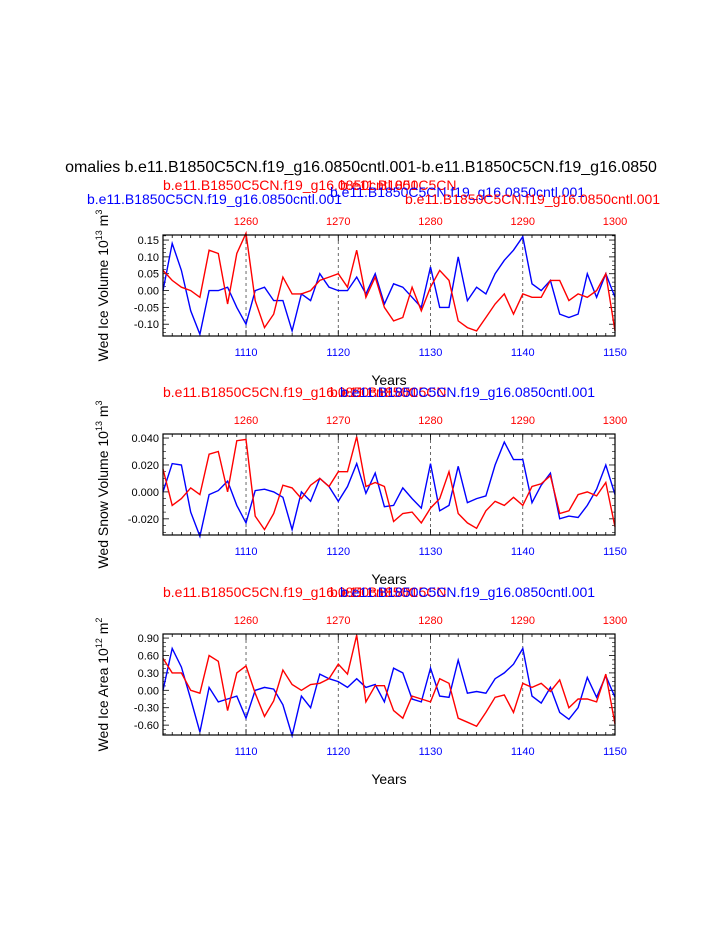 This screenshot has width=723, height=935. I want to click on y-axis-label: Wed Ice Volume 1013 m3, so click(102, 286).